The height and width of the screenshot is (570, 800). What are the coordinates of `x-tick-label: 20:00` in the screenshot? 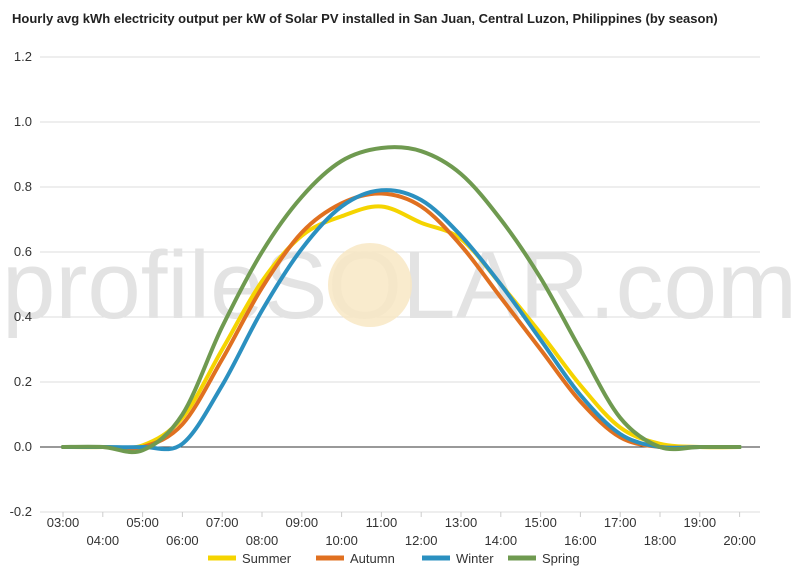 It's located at (739, 540).